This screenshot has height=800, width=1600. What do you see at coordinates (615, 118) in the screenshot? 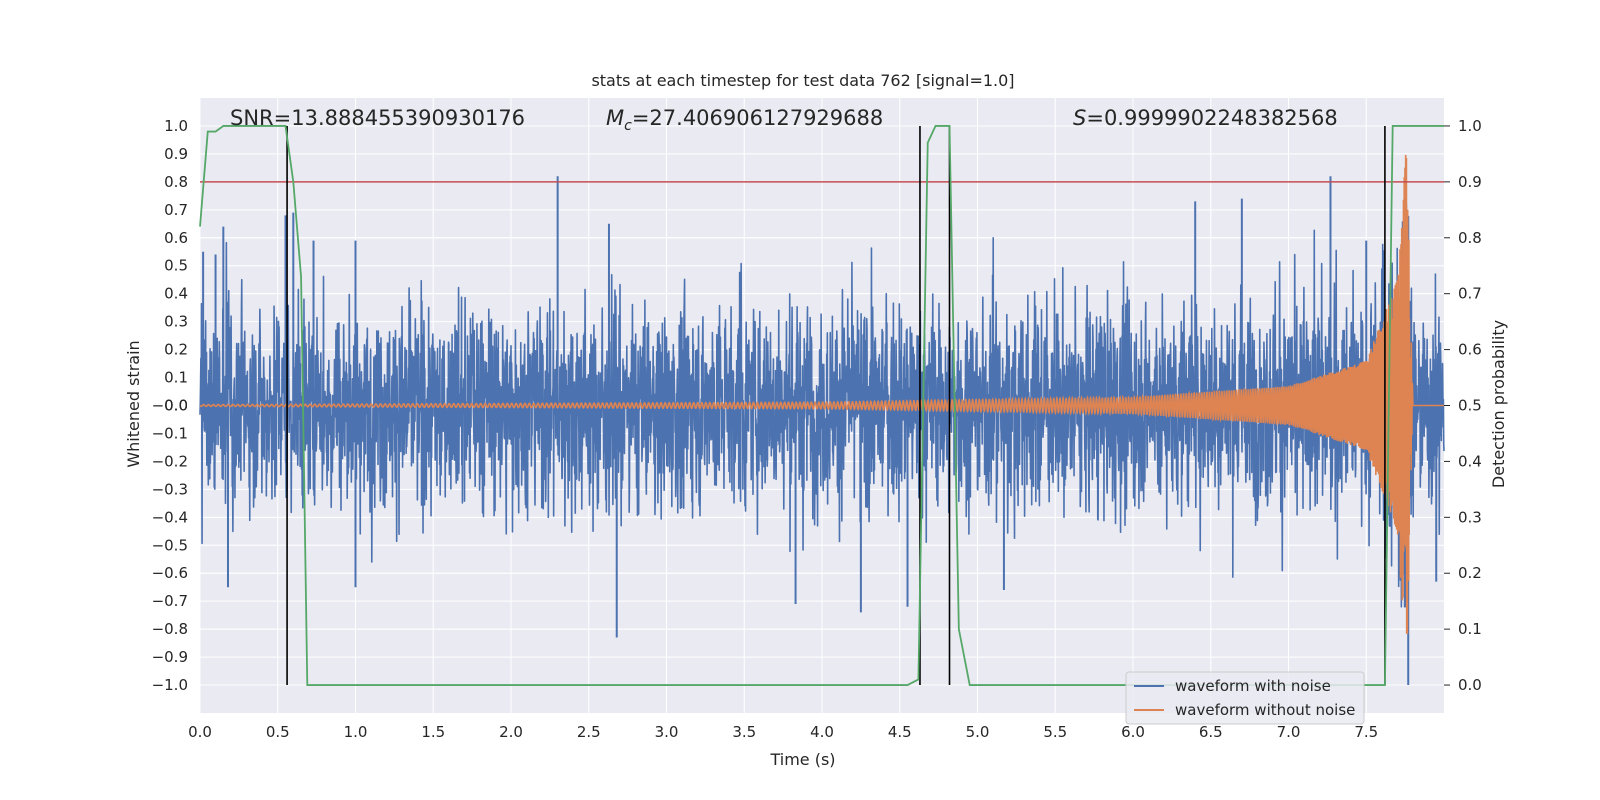
I see `mc-symbol: M` at bounding box center [615, 118].